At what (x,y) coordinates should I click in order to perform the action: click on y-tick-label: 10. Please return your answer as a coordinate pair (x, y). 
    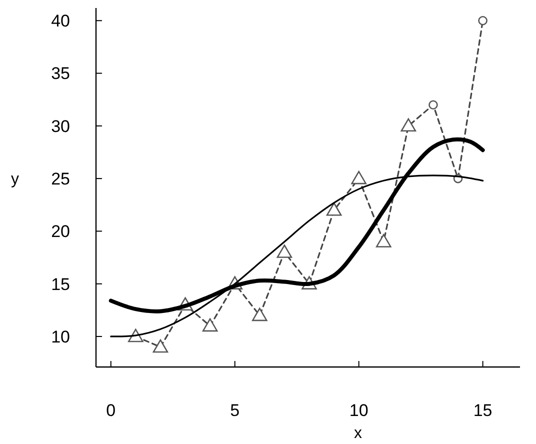
    Looking at the image, I should click on (60, 336).